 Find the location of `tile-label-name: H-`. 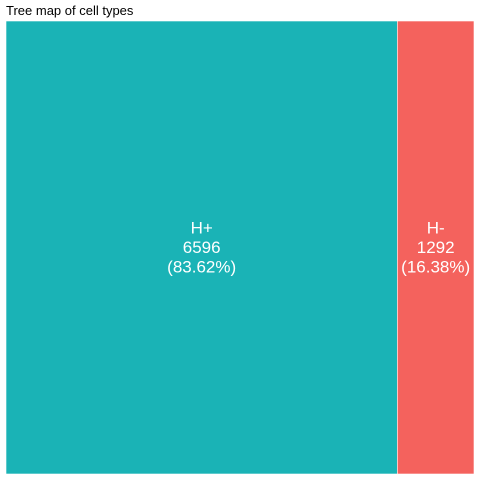

tile-label-name: H- is located at coordinates (436, 227).